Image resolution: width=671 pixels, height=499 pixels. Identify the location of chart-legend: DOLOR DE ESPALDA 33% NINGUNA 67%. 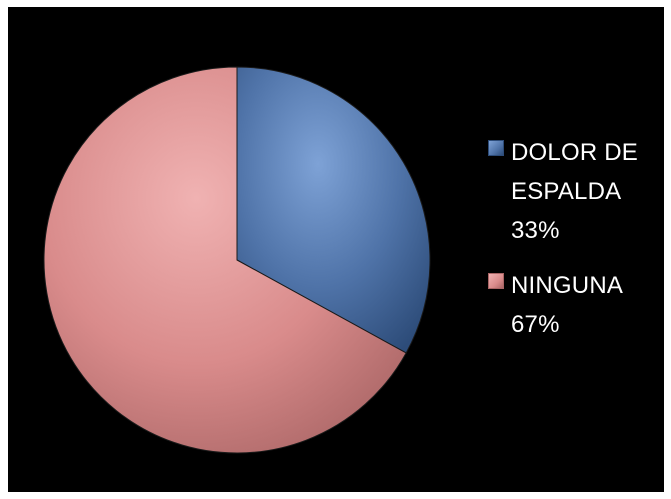
(575, 246).